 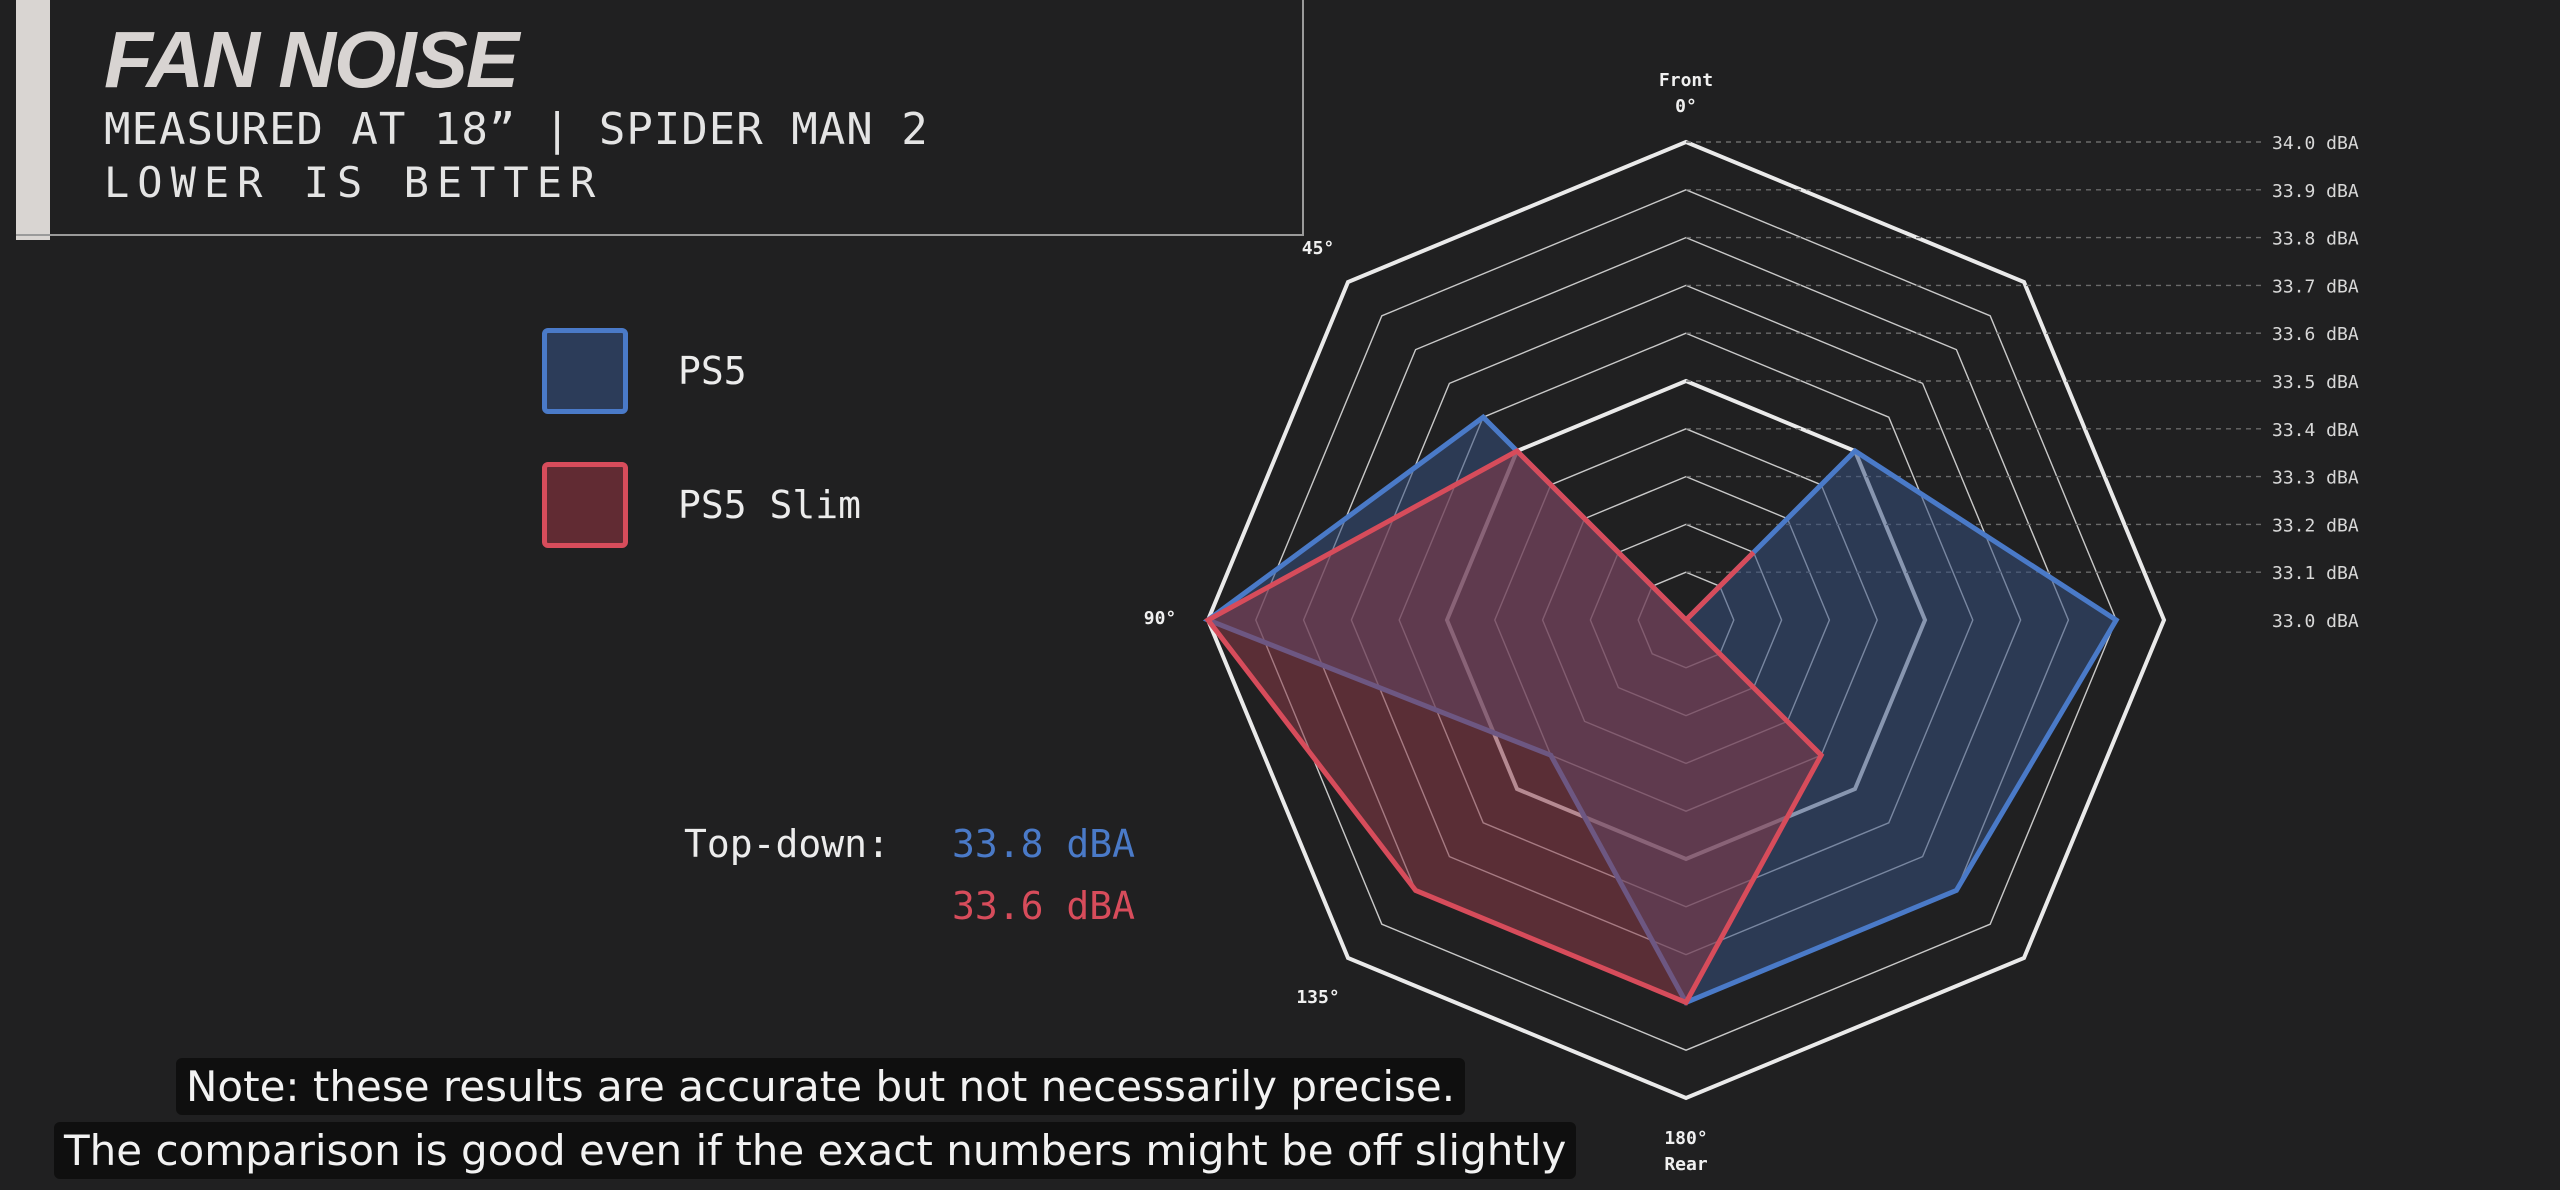 What do you see at coordinates (2315, 573) in the screenshot?
I see `scale-tick-label: 33.1 dBA` at bounding box center [2315, 573].